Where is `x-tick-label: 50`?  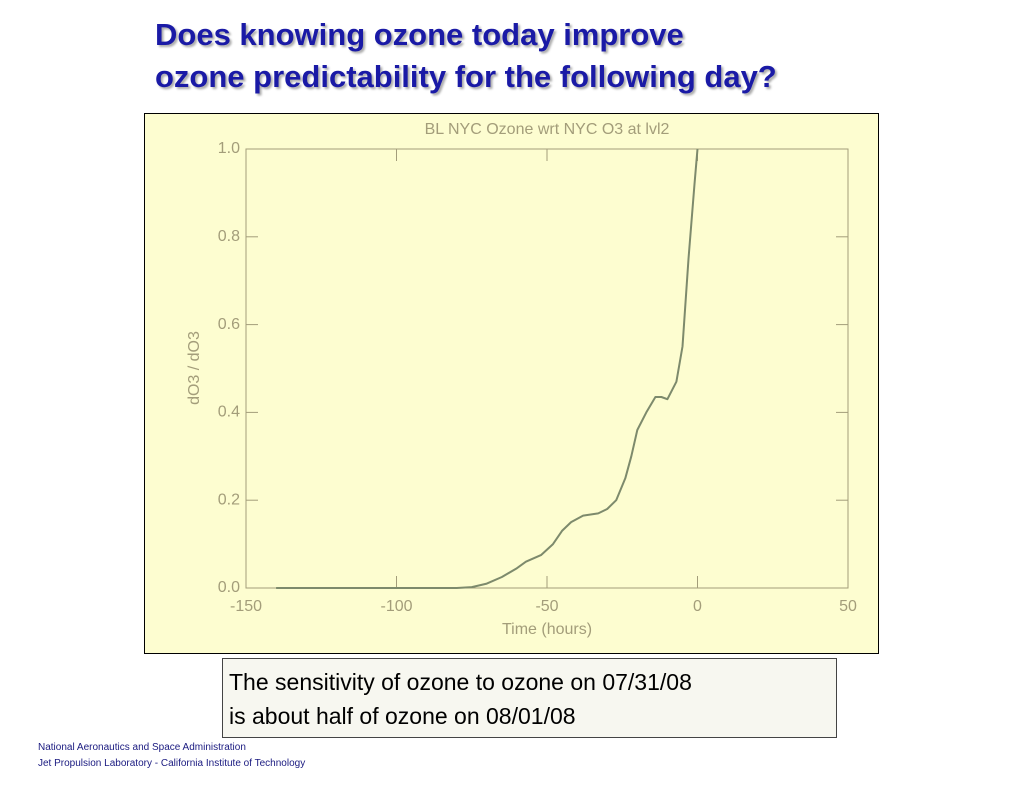
x-tick-label: 50 is located at coordinates (848, 606).